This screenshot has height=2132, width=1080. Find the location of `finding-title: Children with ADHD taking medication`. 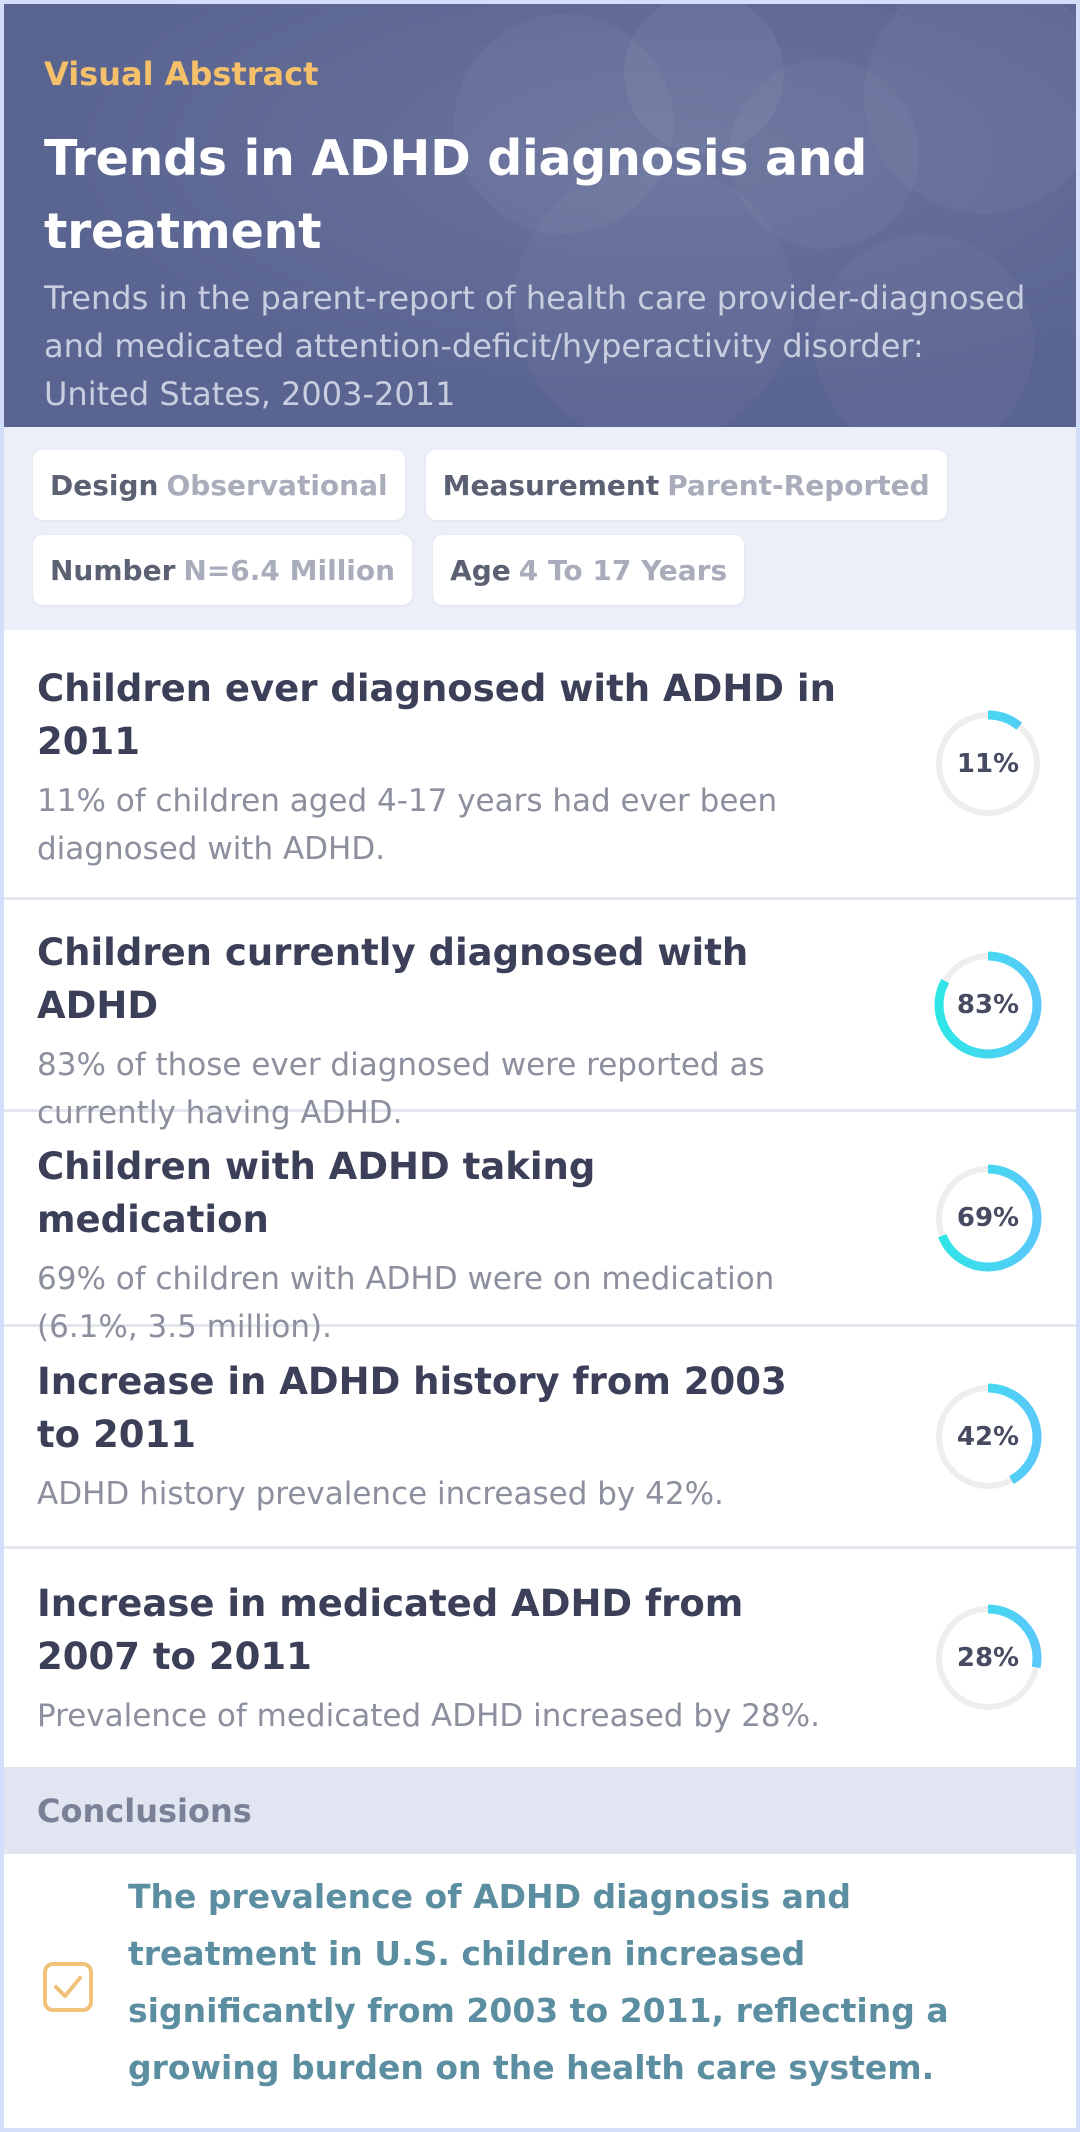

finding-title: Children with ADHD taking medication is located at coordinates (316, 1193).